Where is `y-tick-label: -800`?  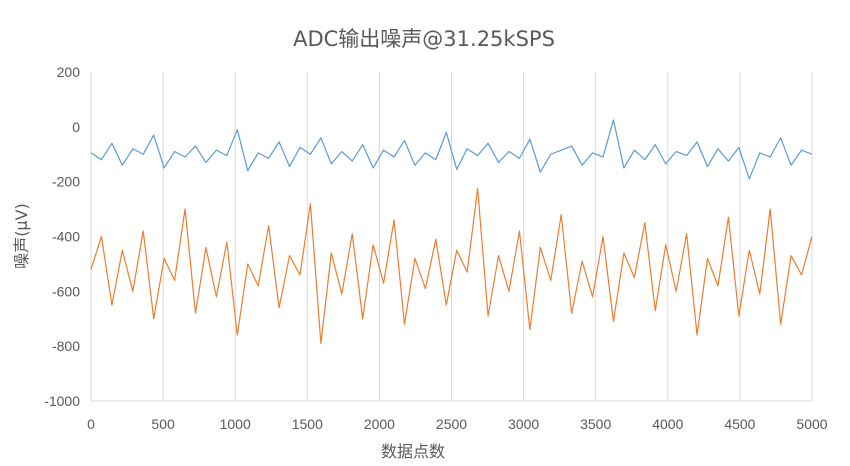
y-tick-label: -800 is located at coordinates (66, 346).